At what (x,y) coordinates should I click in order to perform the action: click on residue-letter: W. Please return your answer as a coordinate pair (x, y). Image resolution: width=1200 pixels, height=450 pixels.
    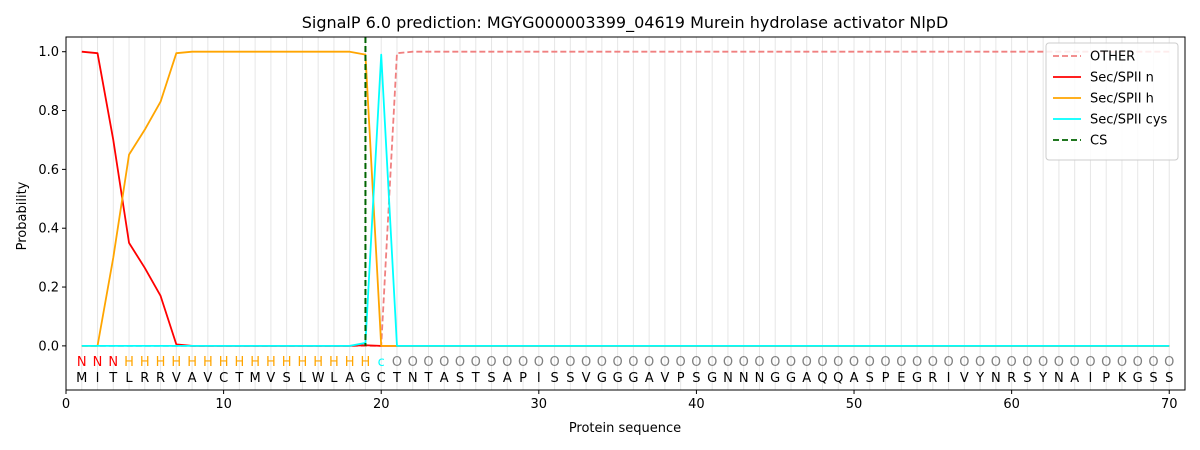
    Looking at the image, I should click on (318, 378).